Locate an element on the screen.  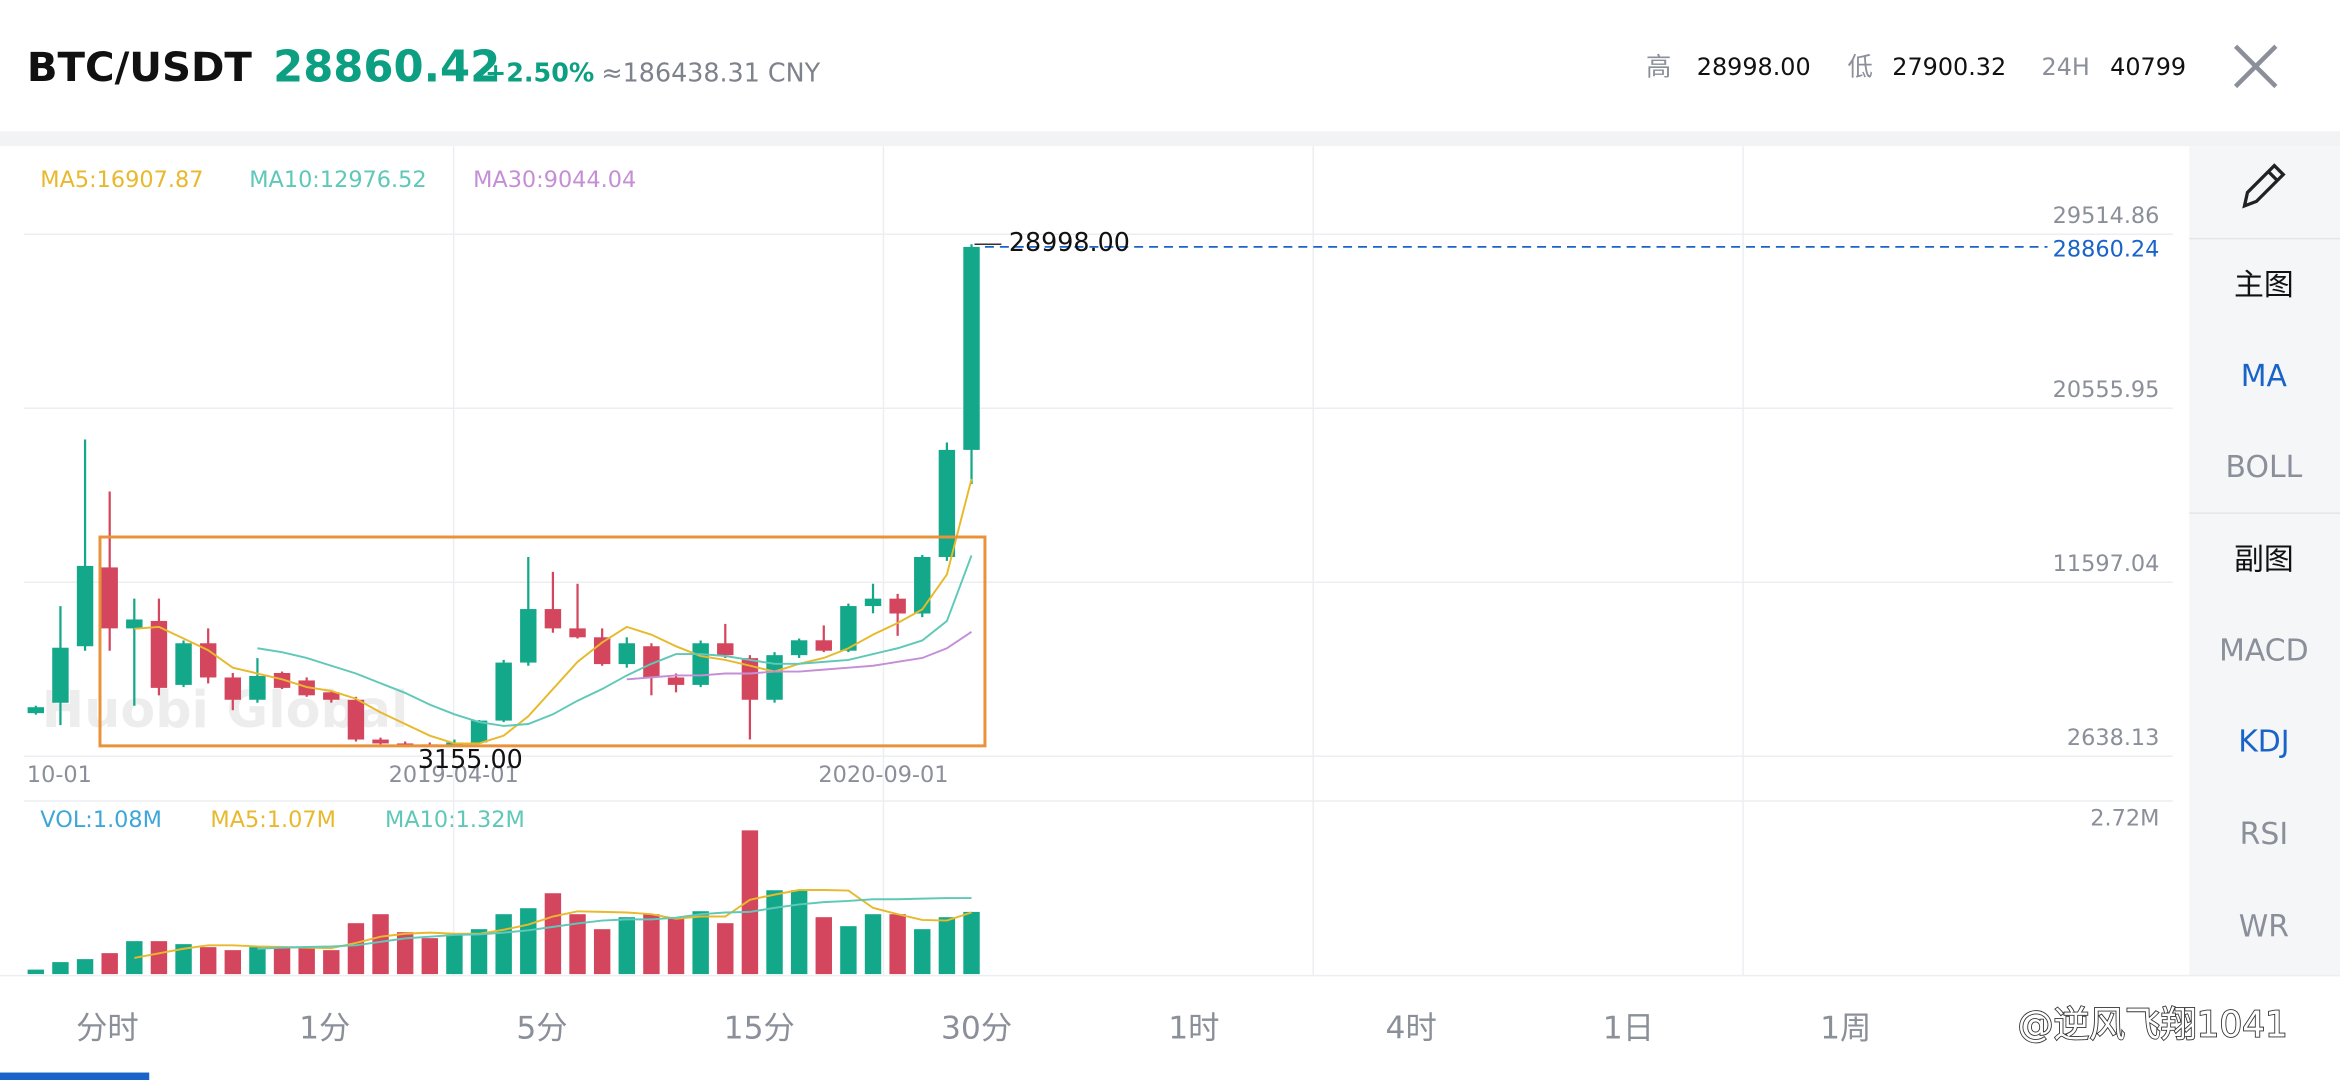
tab: 1时 is located at coordinates (1193, 1028).